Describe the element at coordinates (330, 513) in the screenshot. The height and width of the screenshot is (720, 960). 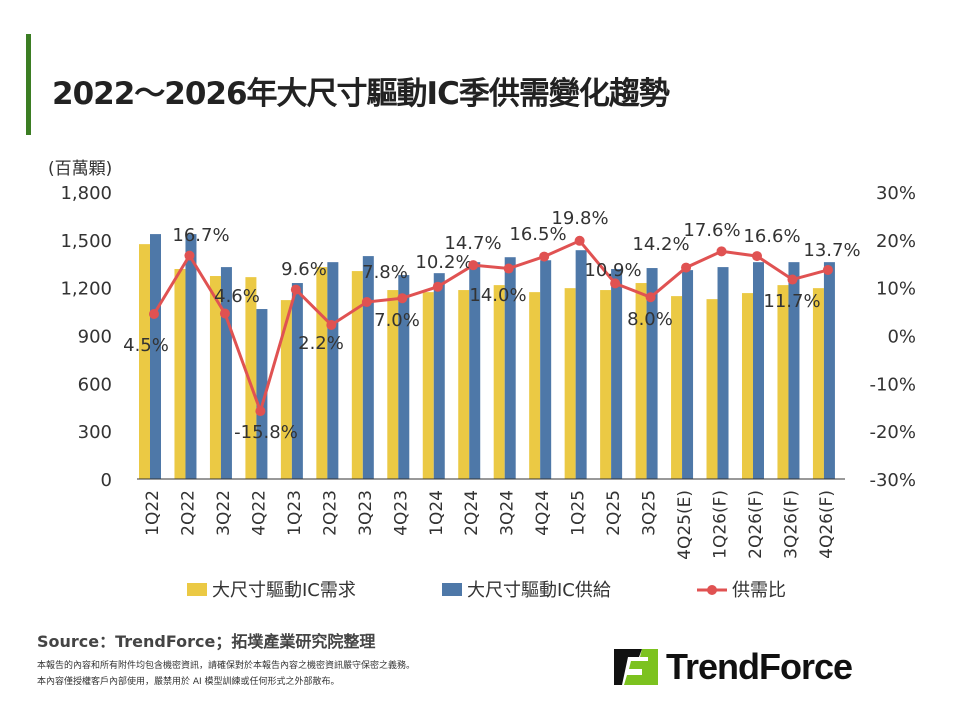
I see `x-tick-label: 2Q23` at that location.